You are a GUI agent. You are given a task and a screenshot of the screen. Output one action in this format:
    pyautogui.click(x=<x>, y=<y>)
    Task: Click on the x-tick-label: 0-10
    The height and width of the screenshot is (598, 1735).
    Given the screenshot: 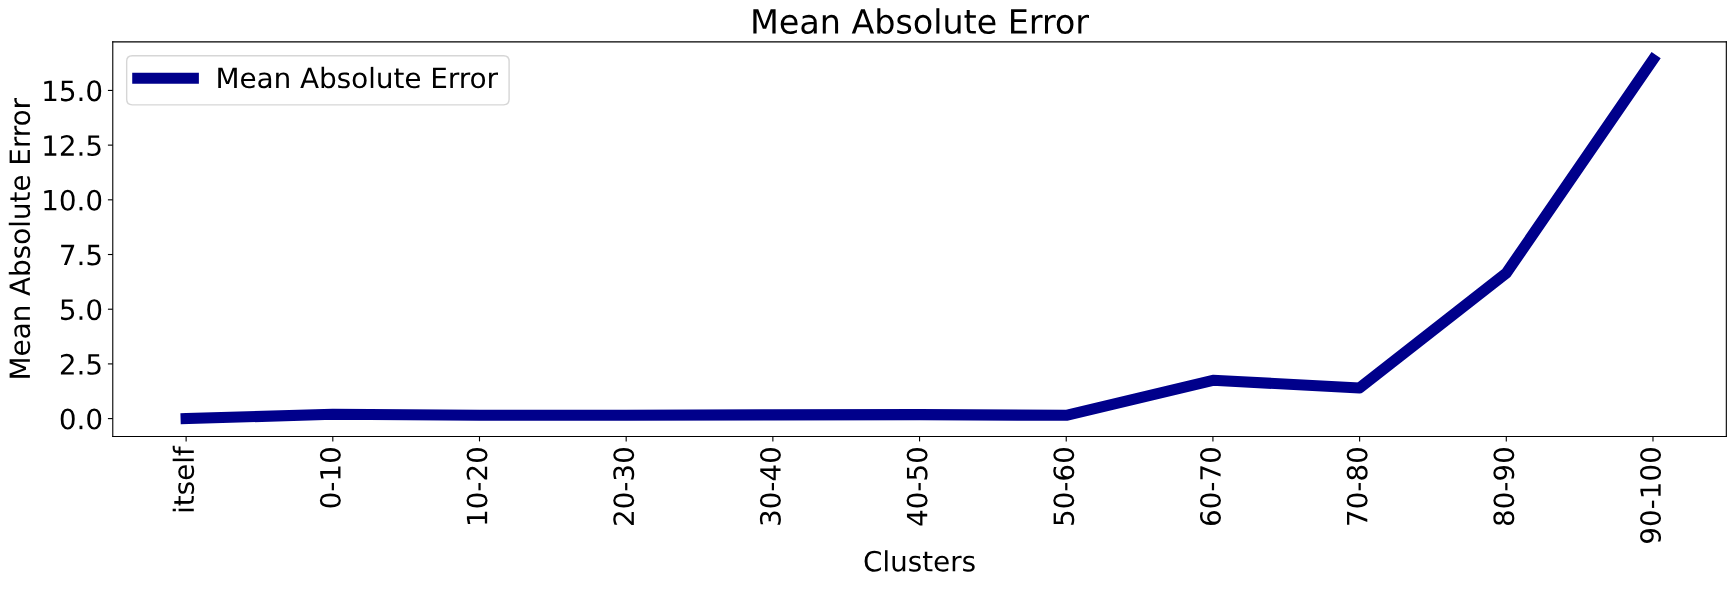 What is the action you would take?
    pyautogui.click(x=330, y=478)
    